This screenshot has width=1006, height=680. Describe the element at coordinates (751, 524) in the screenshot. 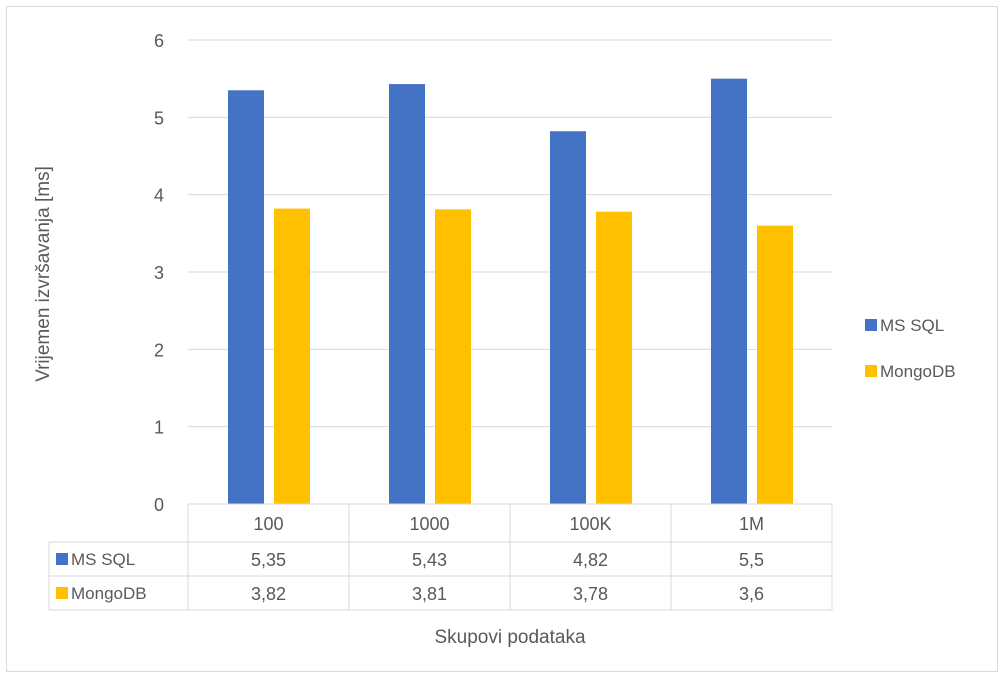

I see `x-tick-label: 1M` at that location.